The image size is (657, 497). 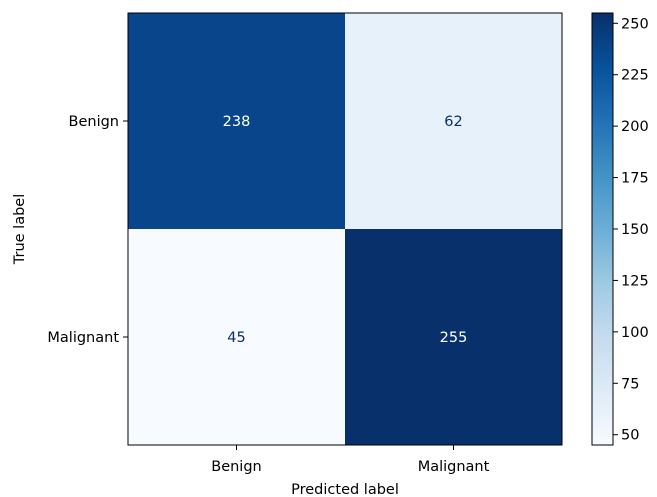 I want to click on cell-value-label: 238, so click(x=237, y=122).